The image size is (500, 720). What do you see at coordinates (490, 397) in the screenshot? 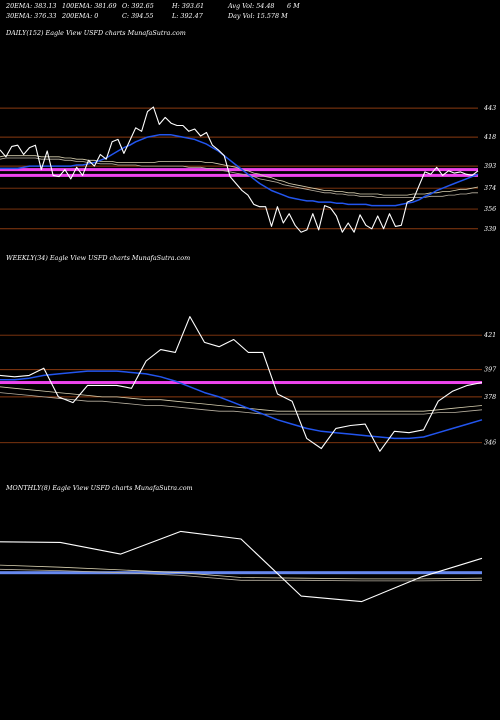
I see `weekly-y-tick-label: 378` at bounding box center [490, 397].